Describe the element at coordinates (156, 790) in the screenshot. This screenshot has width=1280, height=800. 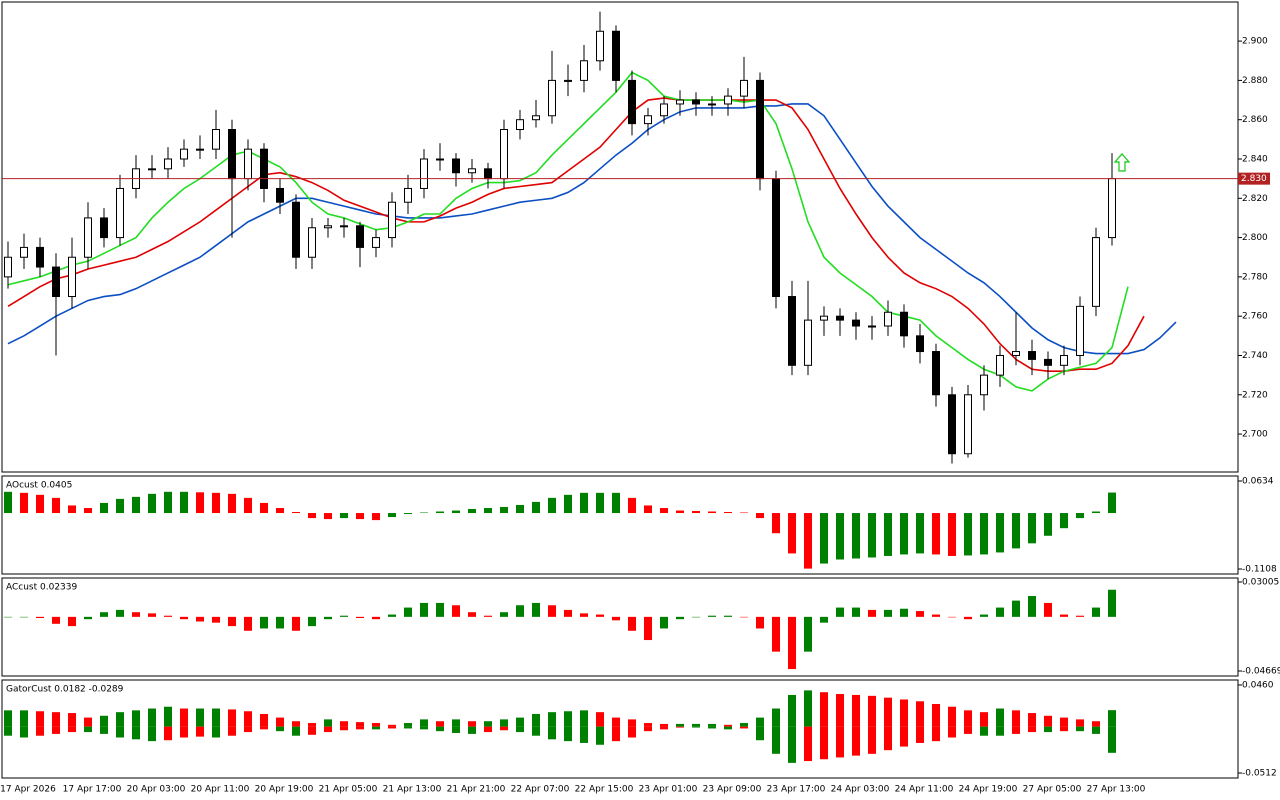
I see `x-tick-label: 20 Apr 03:00` at that location.